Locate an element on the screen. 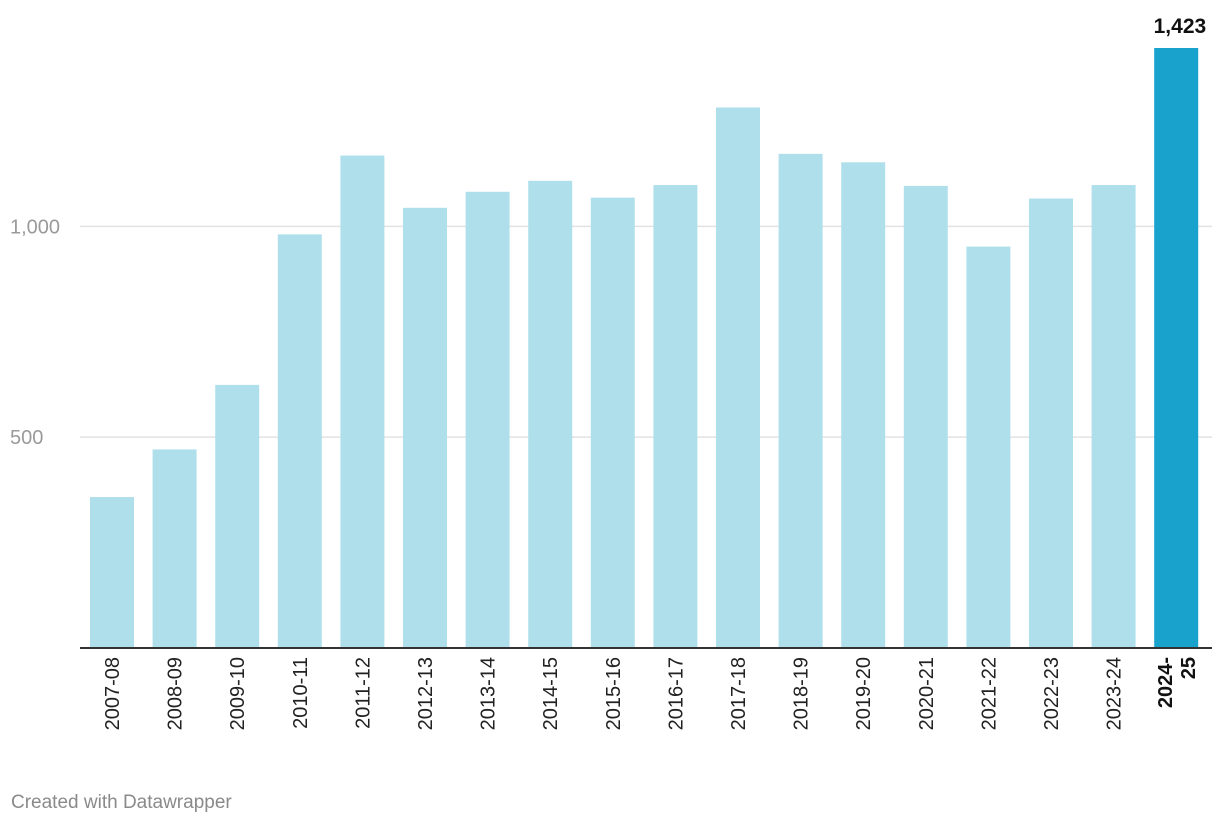  x-tick-label-part: 25 is located at coordinates (1189, 668).